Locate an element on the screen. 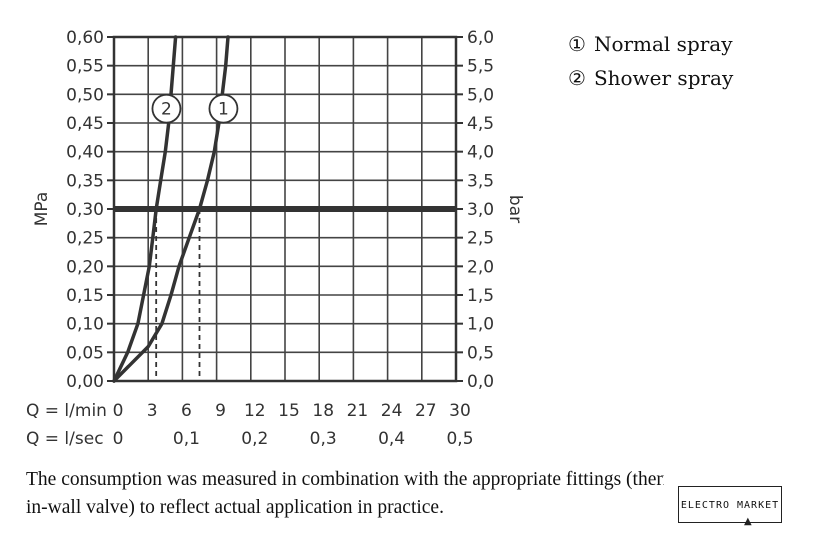 The height and width of the screenshot is (544, 840). x-tick-label-lsec: 0 is located at coordinates (118, 439).